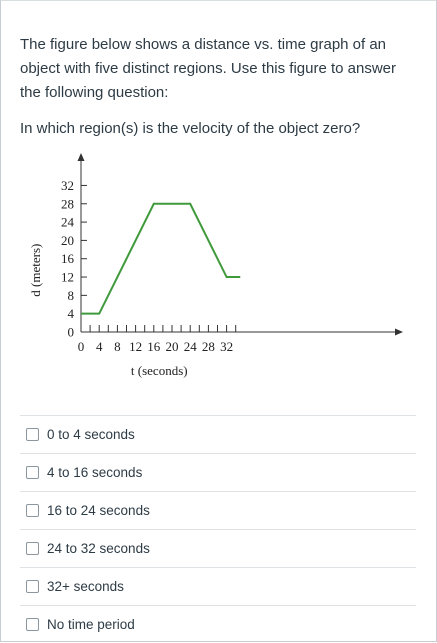  Describe the element at coordinates (67, 277) in the screenshot. I see `y-tick-label: 12` at that location.